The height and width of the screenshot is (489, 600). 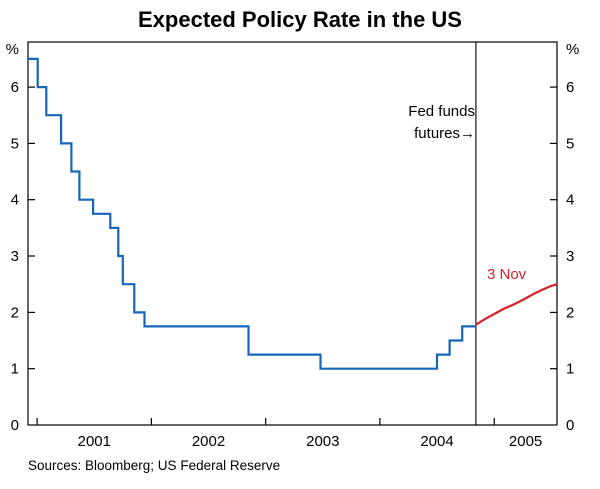 I want to click on x-year-label: 2004, so click(x=436, y=441).